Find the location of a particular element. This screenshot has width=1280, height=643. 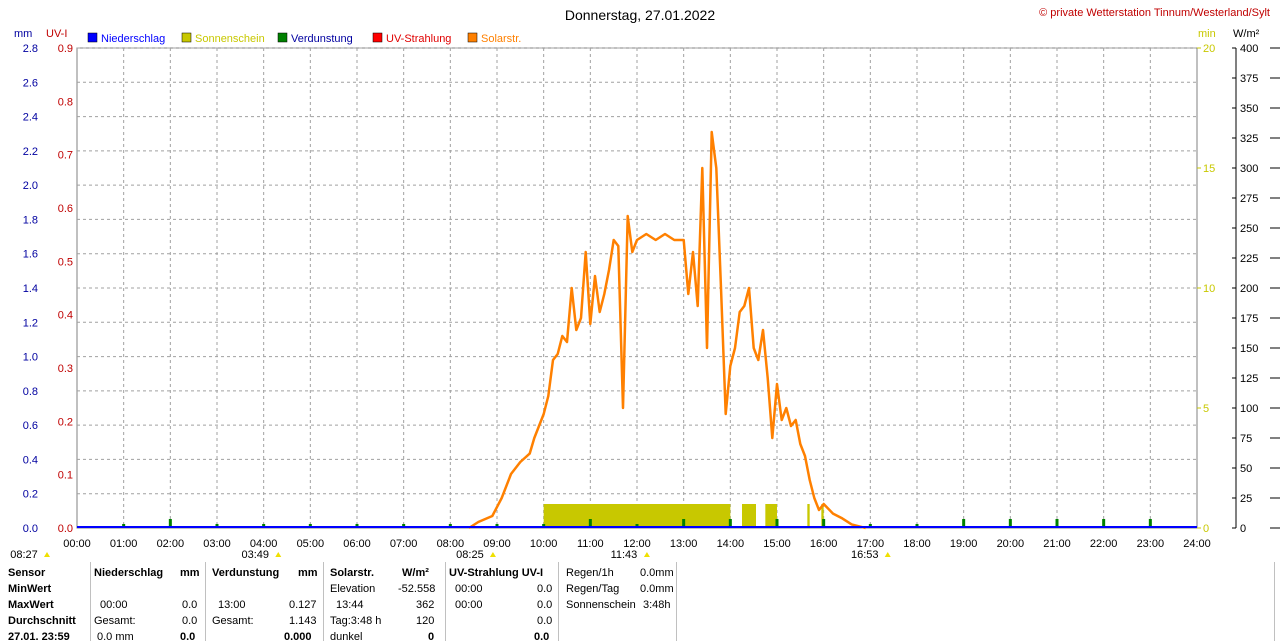

mm-tick-label: 2.4 is located at coordinates (30, 118).